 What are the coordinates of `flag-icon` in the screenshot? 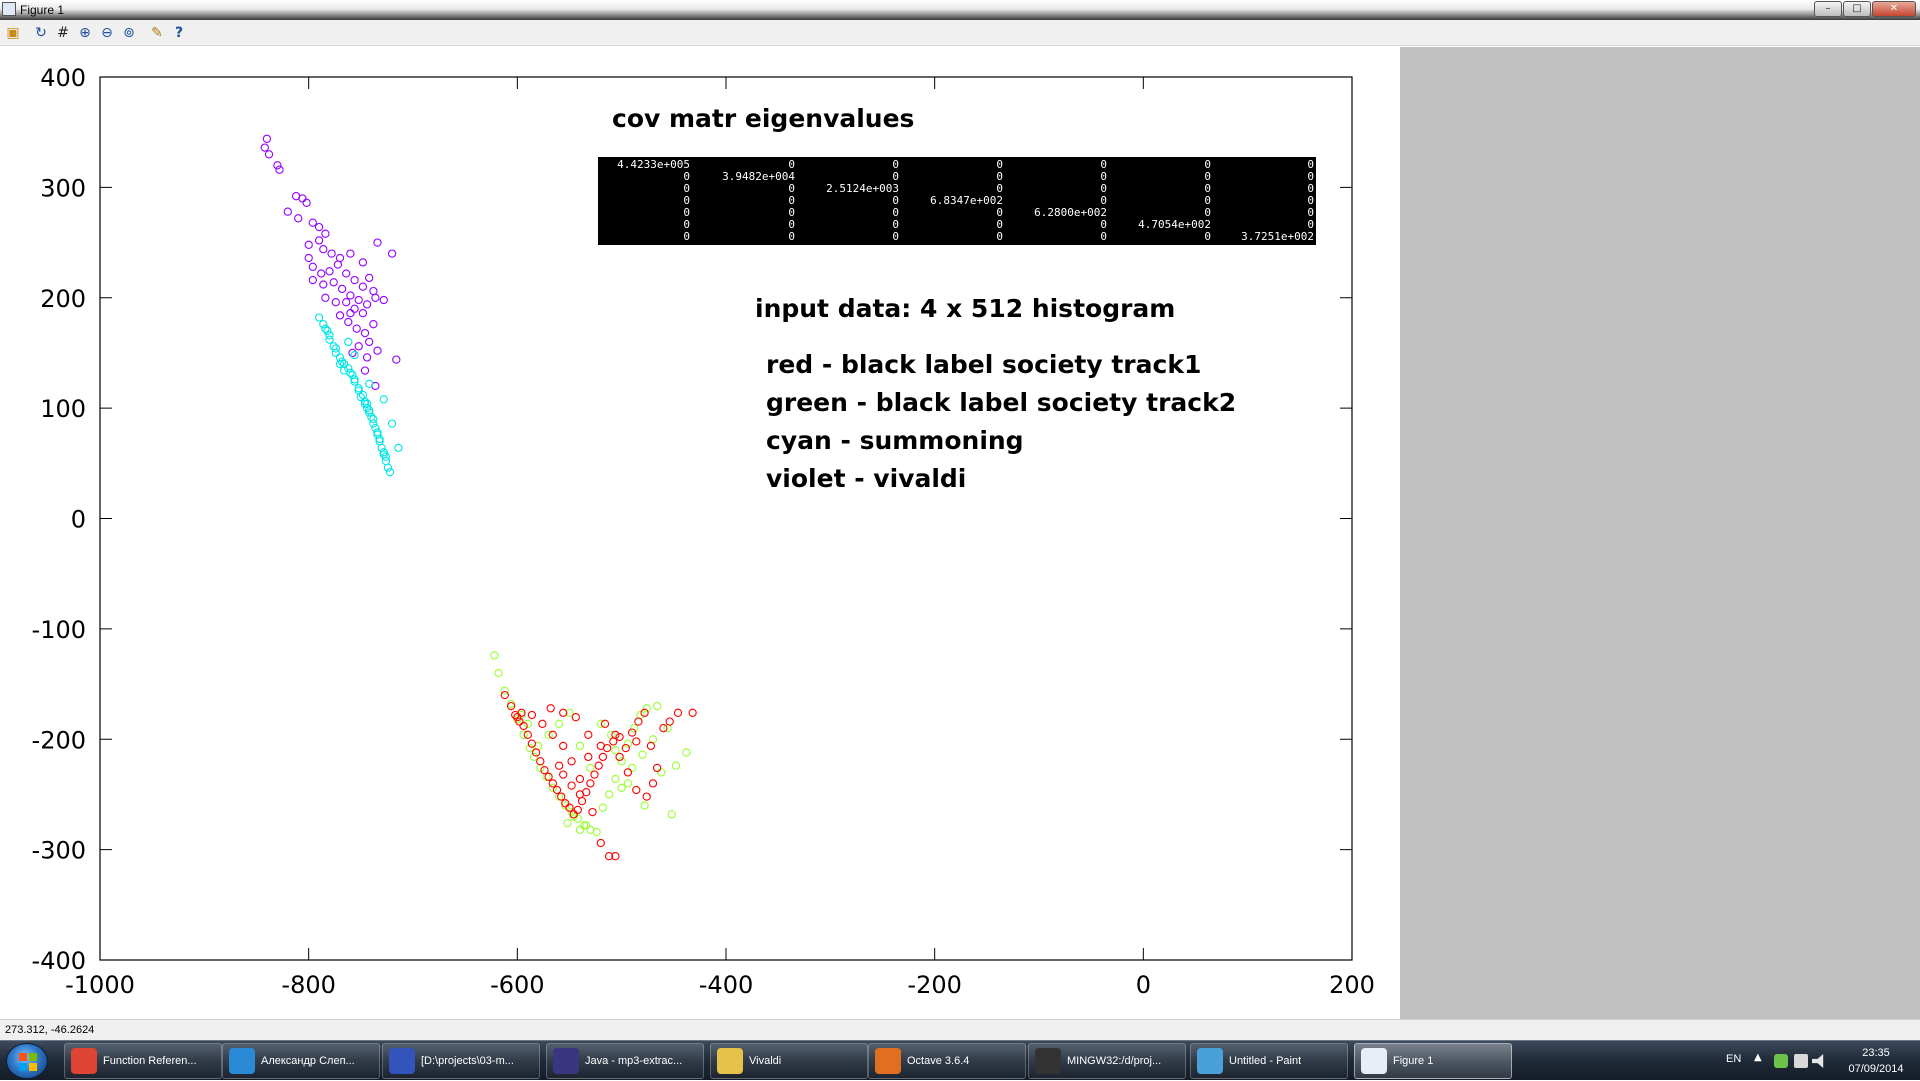 It's located at (1801, 1061).